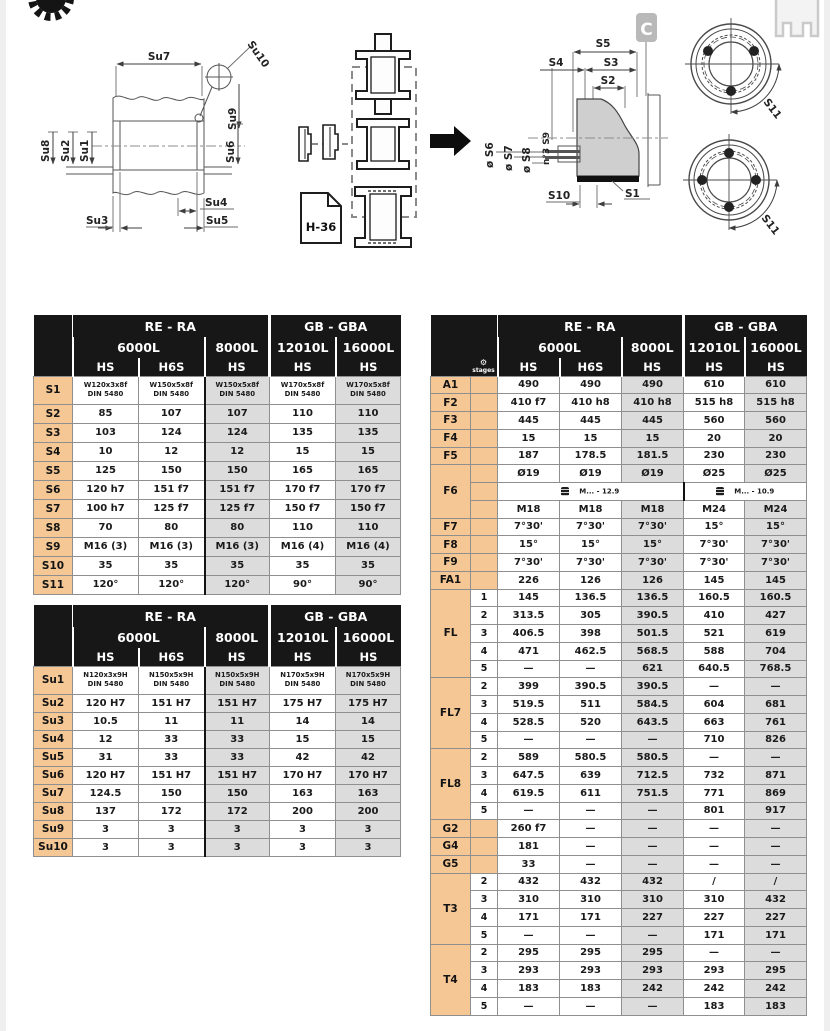  I want to click on header-row: 6000L 8000L 12010L 16000L, so click(619, 347).